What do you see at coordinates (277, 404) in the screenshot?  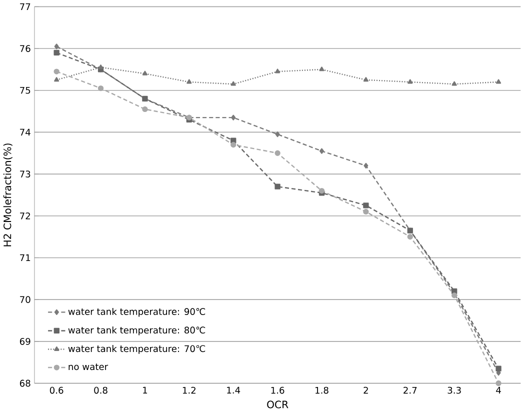 I see `x-axis-title: OCR` at bounding box center [277, 404].